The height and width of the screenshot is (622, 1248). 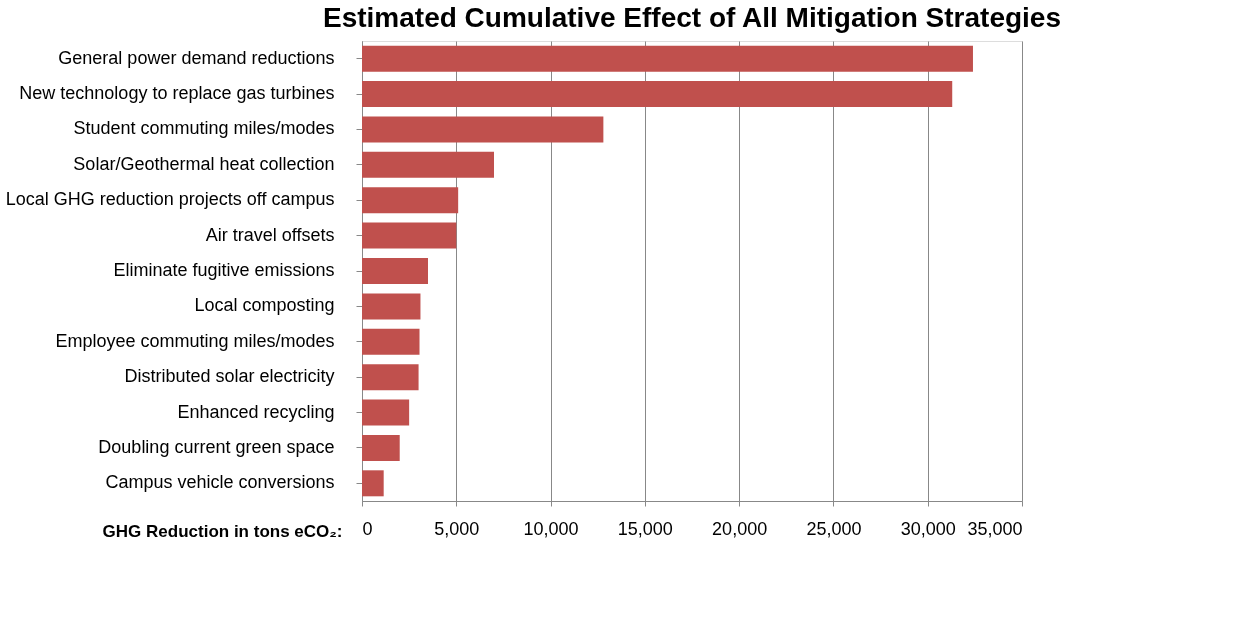 What do you see at coordinates (367, 528) in the screenshot?
I see `x-tick-label: 0` at bounding box center [367, 528].